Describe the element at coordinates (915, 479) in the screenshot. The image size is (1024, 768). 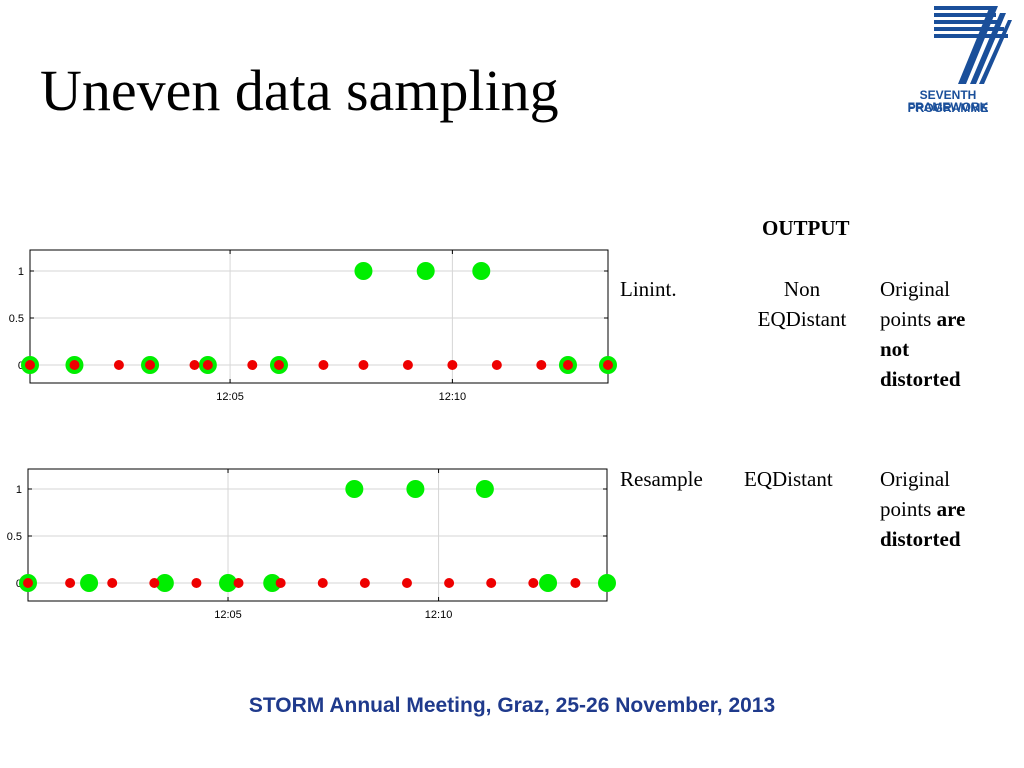
I see `row2-note-line1: Original` at that location.